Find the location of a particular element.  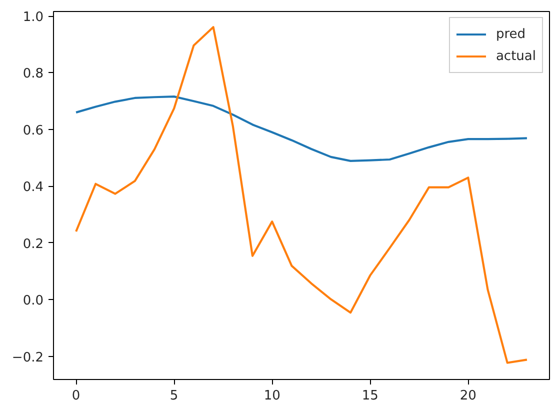

x-tick-label: 5 is located at coordinates (174, 396).